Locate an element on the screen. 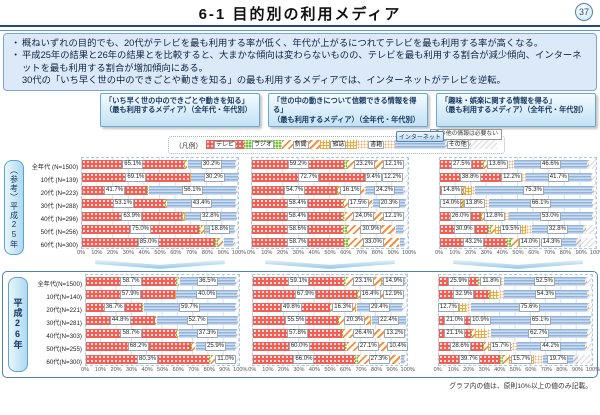 The image size is (600, 415). age-row-label: 50代(N=255) is located at coordinates (64, 349).